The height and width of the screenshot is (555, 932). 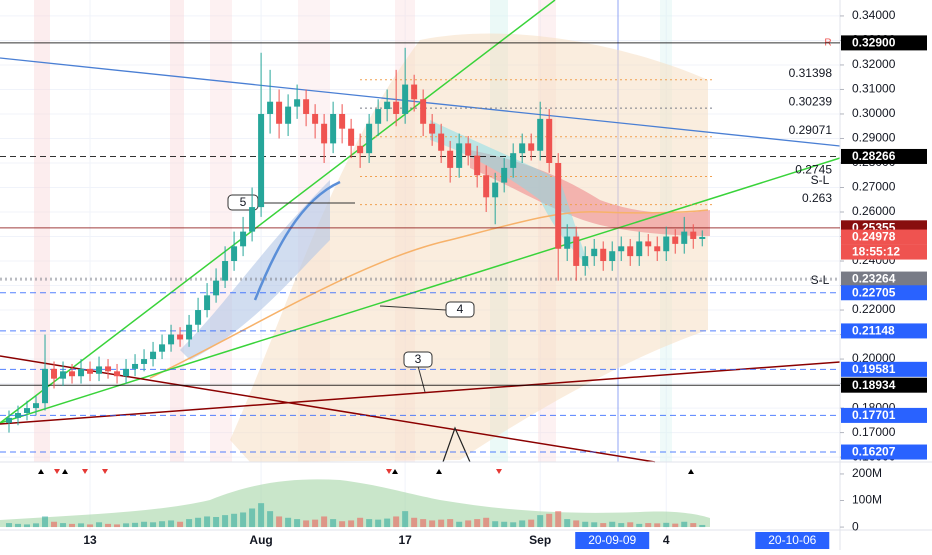 What do you see at coordinates (874, 211) in the screenshot?
I see `y-tick-label: 0.26000` at bounding box center [874, 211].